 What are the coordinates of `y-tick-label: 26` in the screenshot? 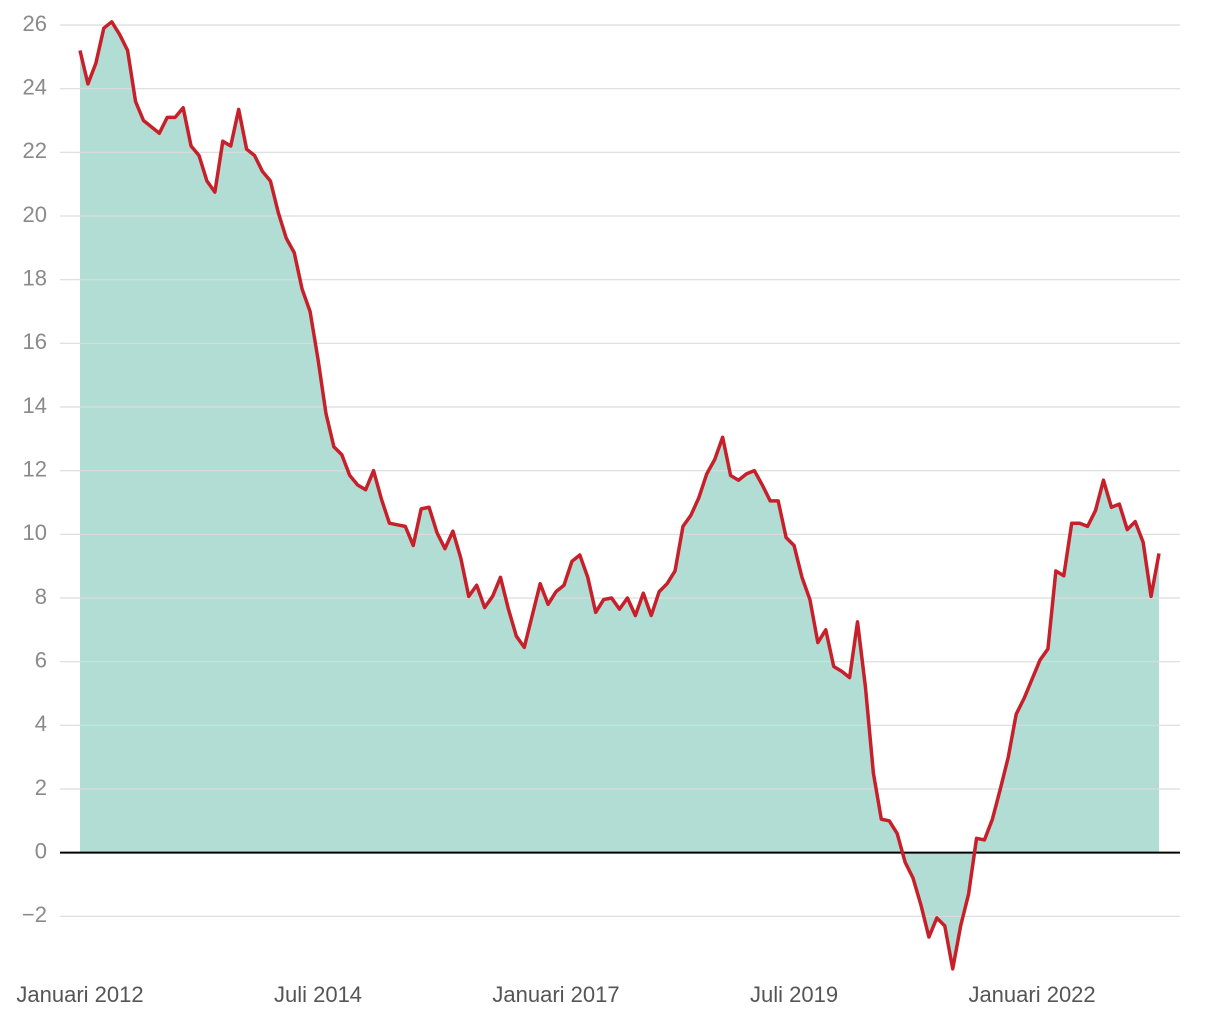 It's located at (35, 23).